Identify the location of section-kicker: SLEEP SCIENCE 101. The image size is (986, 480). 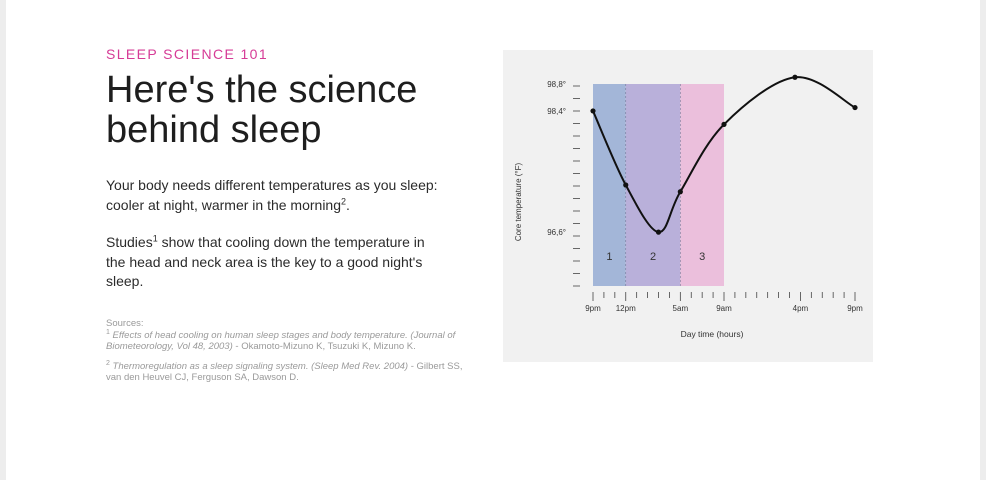
(187, 54).